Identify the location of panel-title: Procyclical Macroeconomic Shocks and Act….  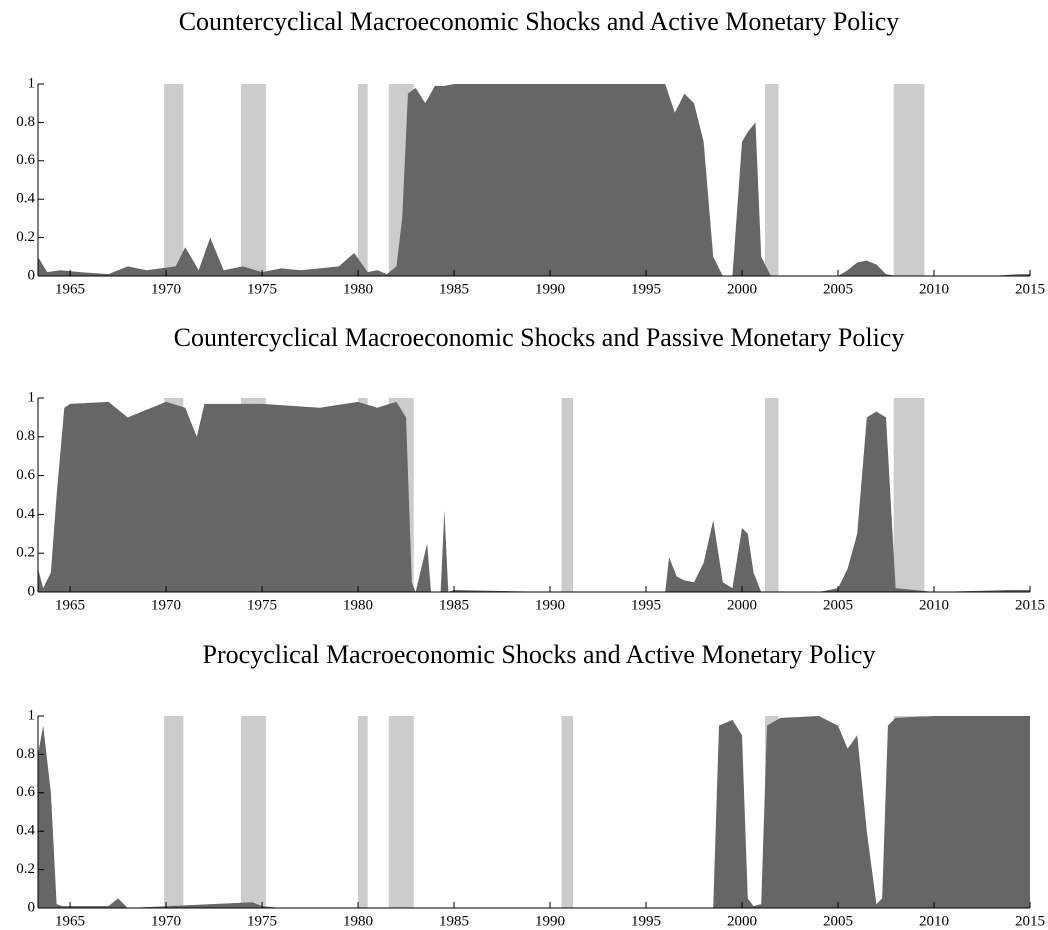
(539, 654).